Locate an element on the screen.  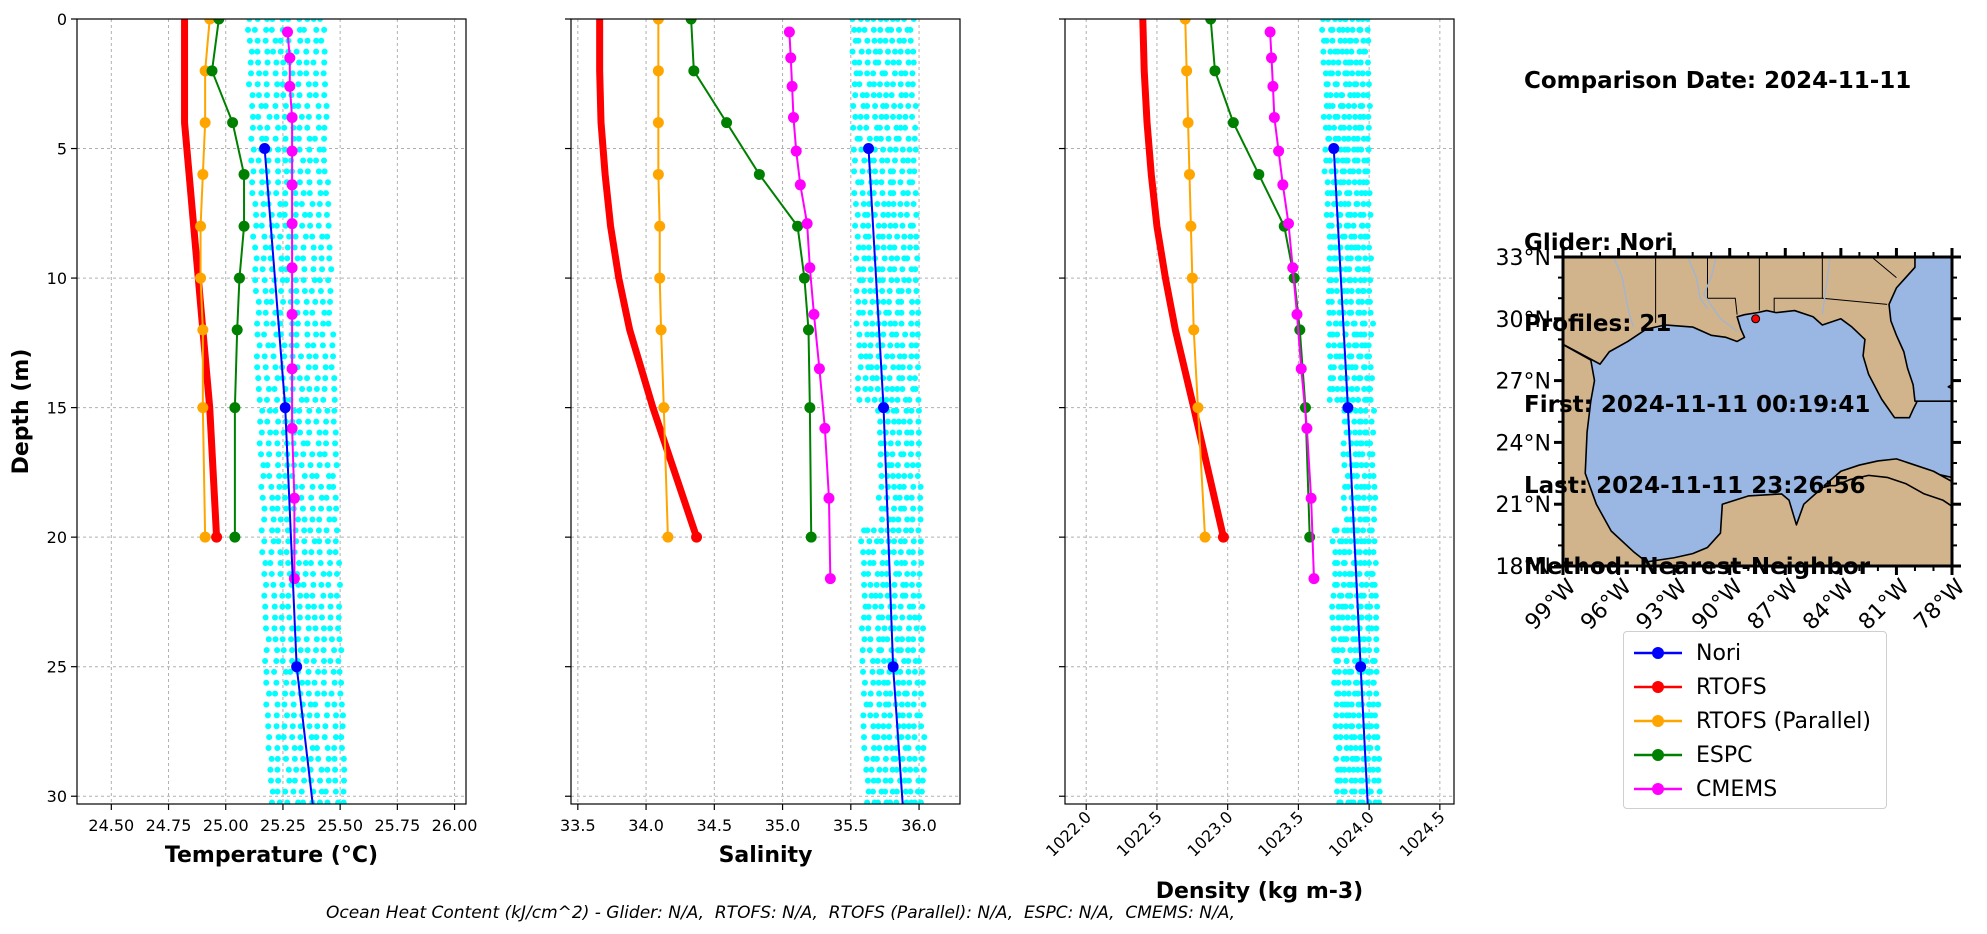
y-tick-label: 5 is located at coordinates (62, 149).